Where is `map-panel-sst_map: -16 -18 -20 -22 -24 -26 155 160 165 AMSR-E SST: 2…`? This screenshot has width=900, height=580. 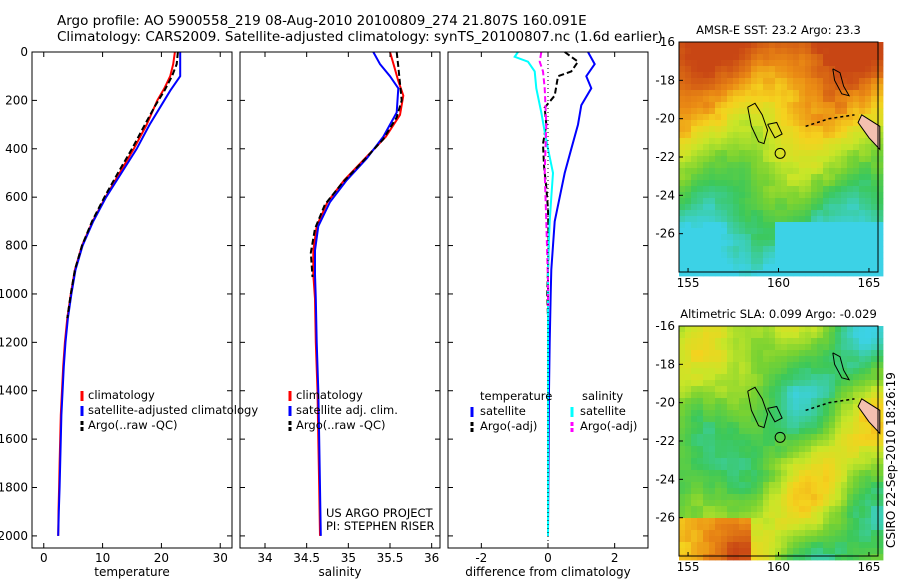
map-panel-sst_map: -16 -18 -20 -22 -24 -26 155 160 165 AMSR-E SST: 2… is located at coordinates (769, 156).